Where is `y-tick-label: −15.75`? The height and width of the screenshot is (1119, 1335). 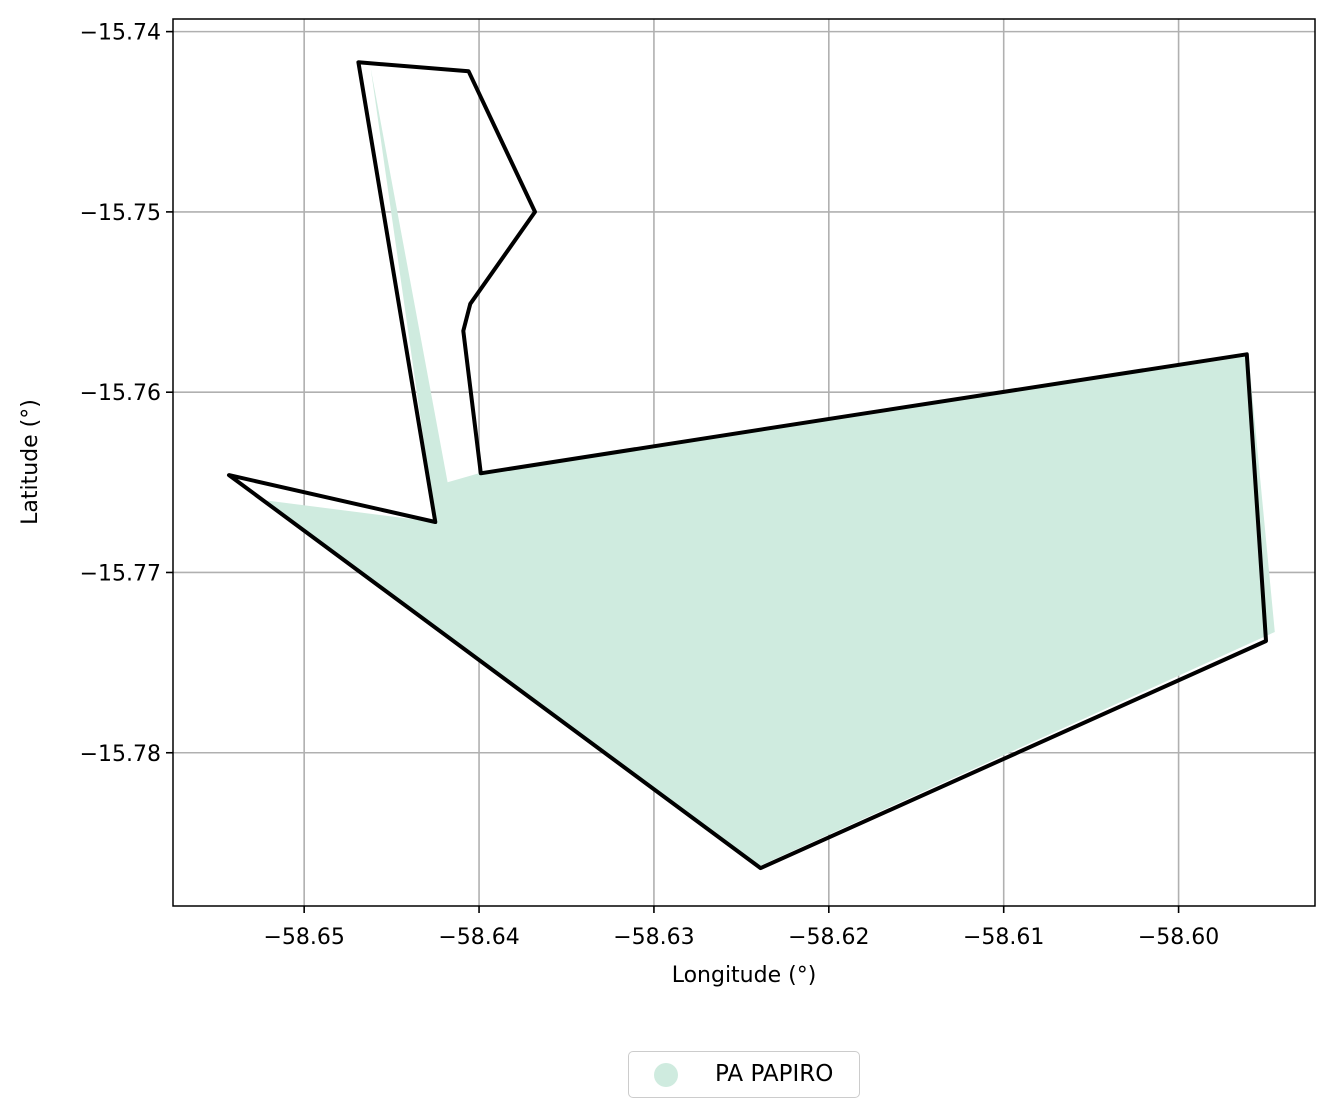 y-tick-label: −15.75 is located at coordinates (120, 213).